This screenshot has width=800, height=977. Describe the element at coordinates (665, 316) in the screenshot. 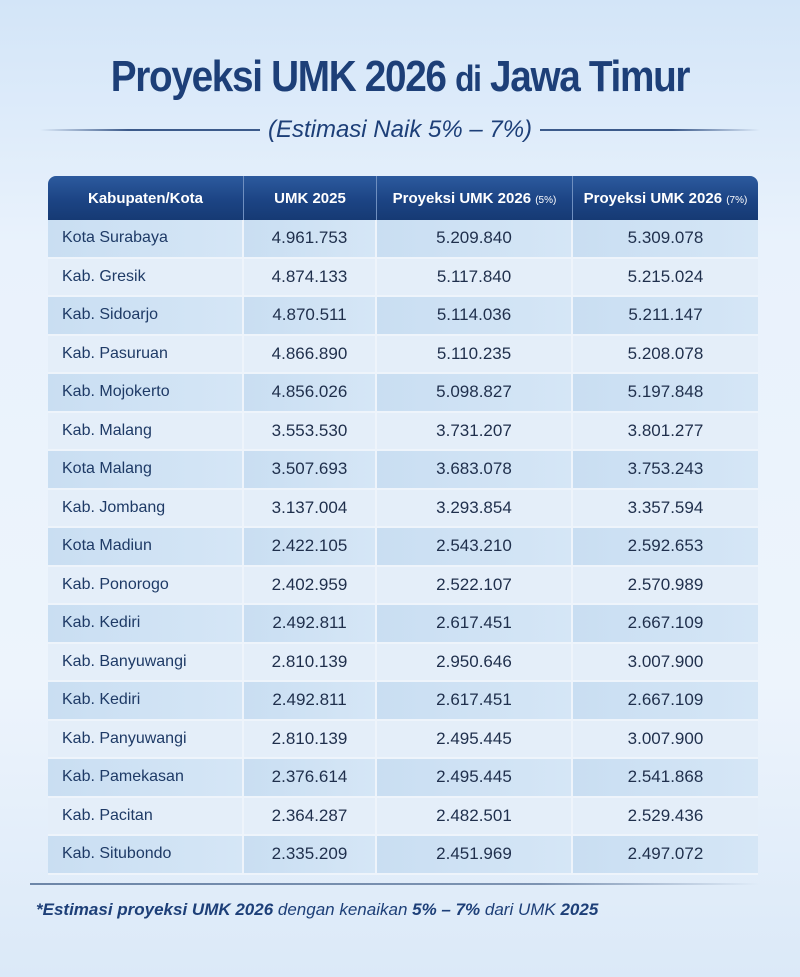

I see `cell-proyeksi-7: 5.211.147` at that location.